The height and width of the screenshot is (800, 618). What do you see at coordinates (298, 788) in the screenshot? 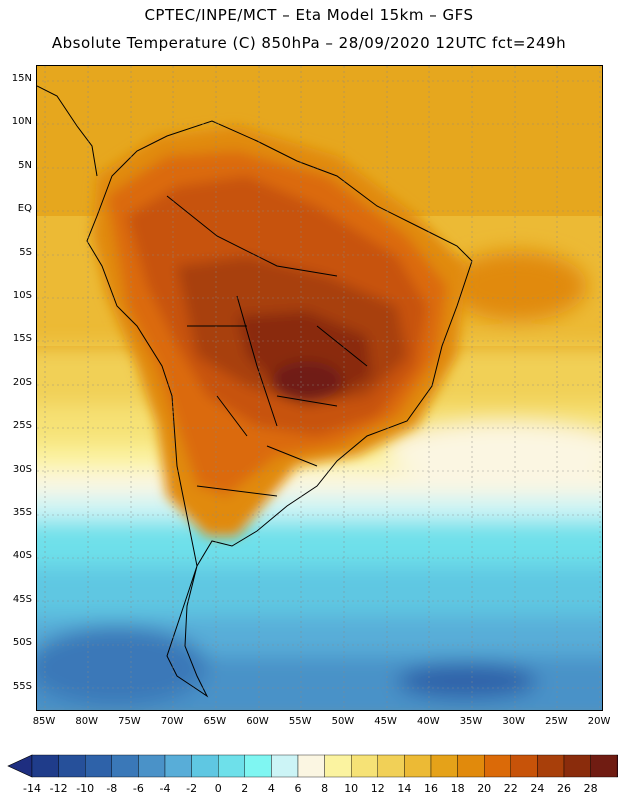
I see `colorbar-tick-label: 6` at bounding box center [298, 788].